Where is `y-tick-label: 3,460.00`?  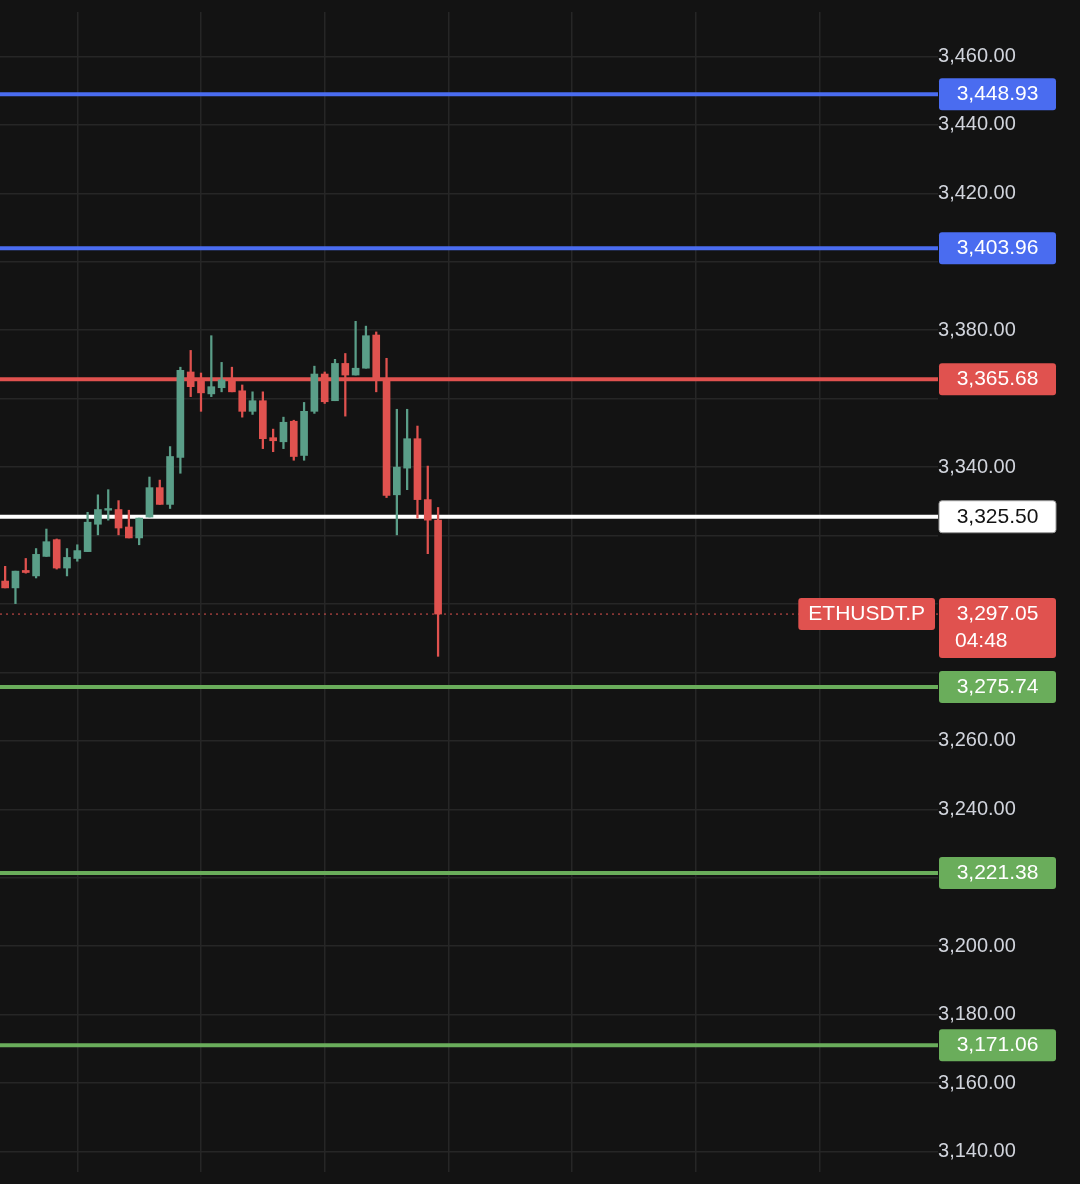
y-tick-label: 3,460.00 is located at coordinates (977, 55).